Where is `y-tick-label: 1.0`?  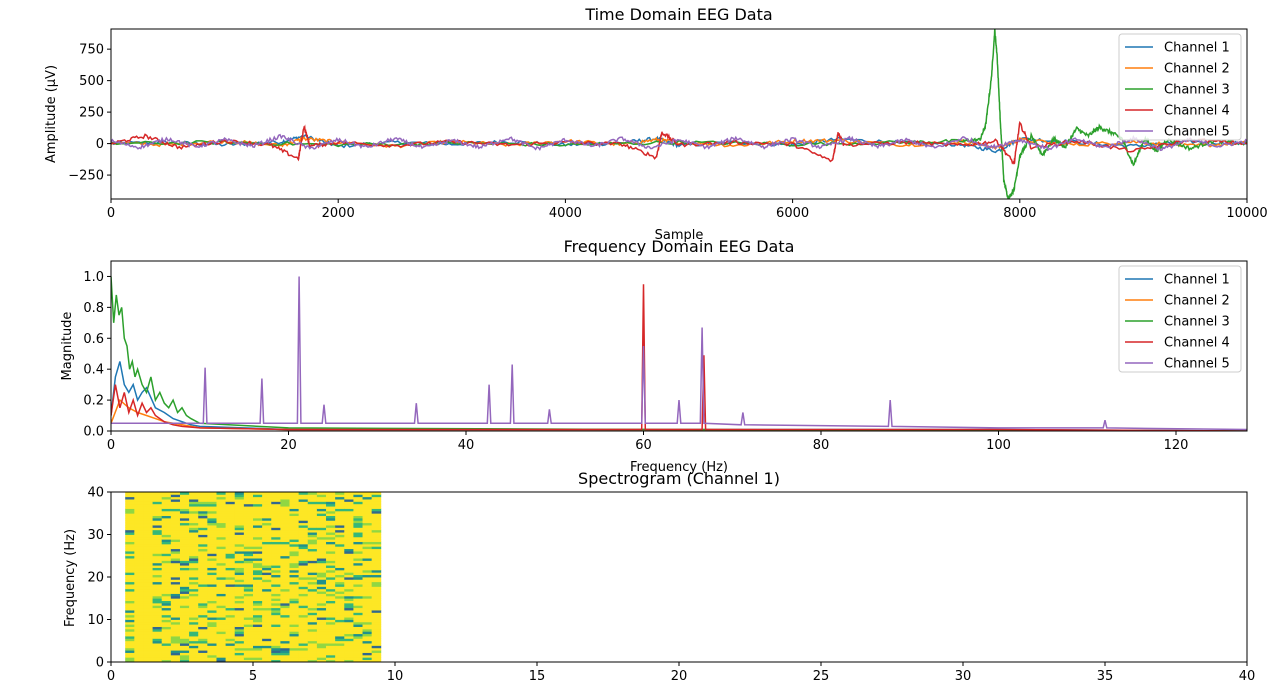 y-tick-label: 1.0 is located at coordinates (93, 277).